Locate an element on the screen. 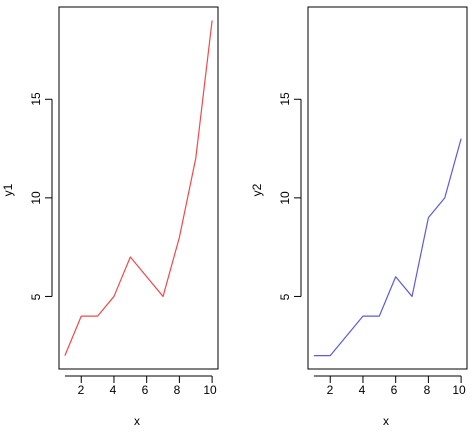  xtick-label-2-3: 8 is located at coordinates (427, 390).